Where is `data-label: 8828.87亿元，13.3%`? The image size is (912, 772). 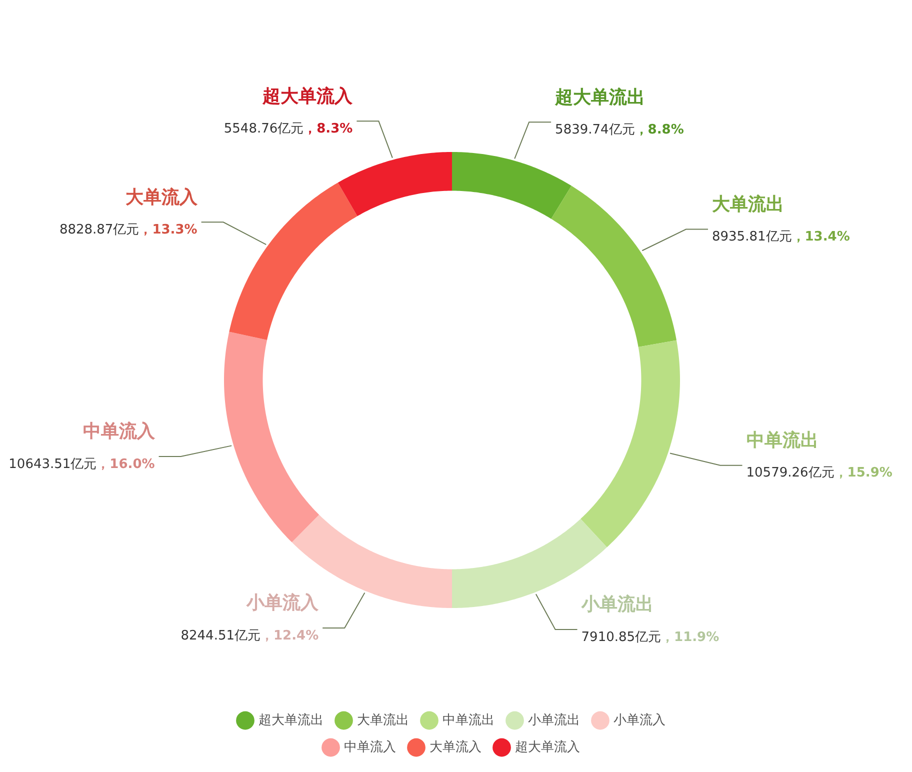
data-label: 8828.87亿元，13.3% is located at coordinates (128, 230).